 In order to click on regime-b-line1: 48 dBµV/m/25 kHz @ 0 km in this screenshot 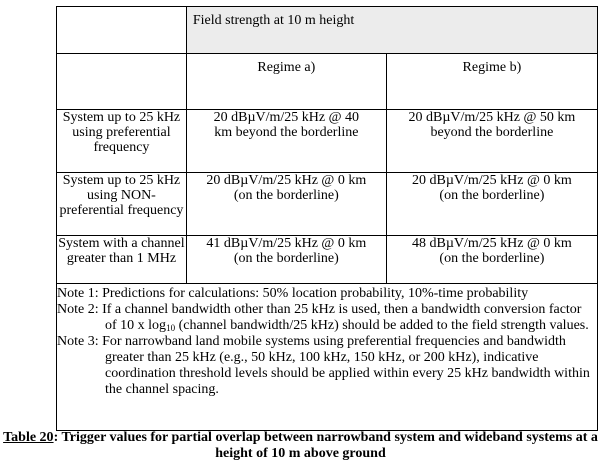, I will do `click(491, 243)`.